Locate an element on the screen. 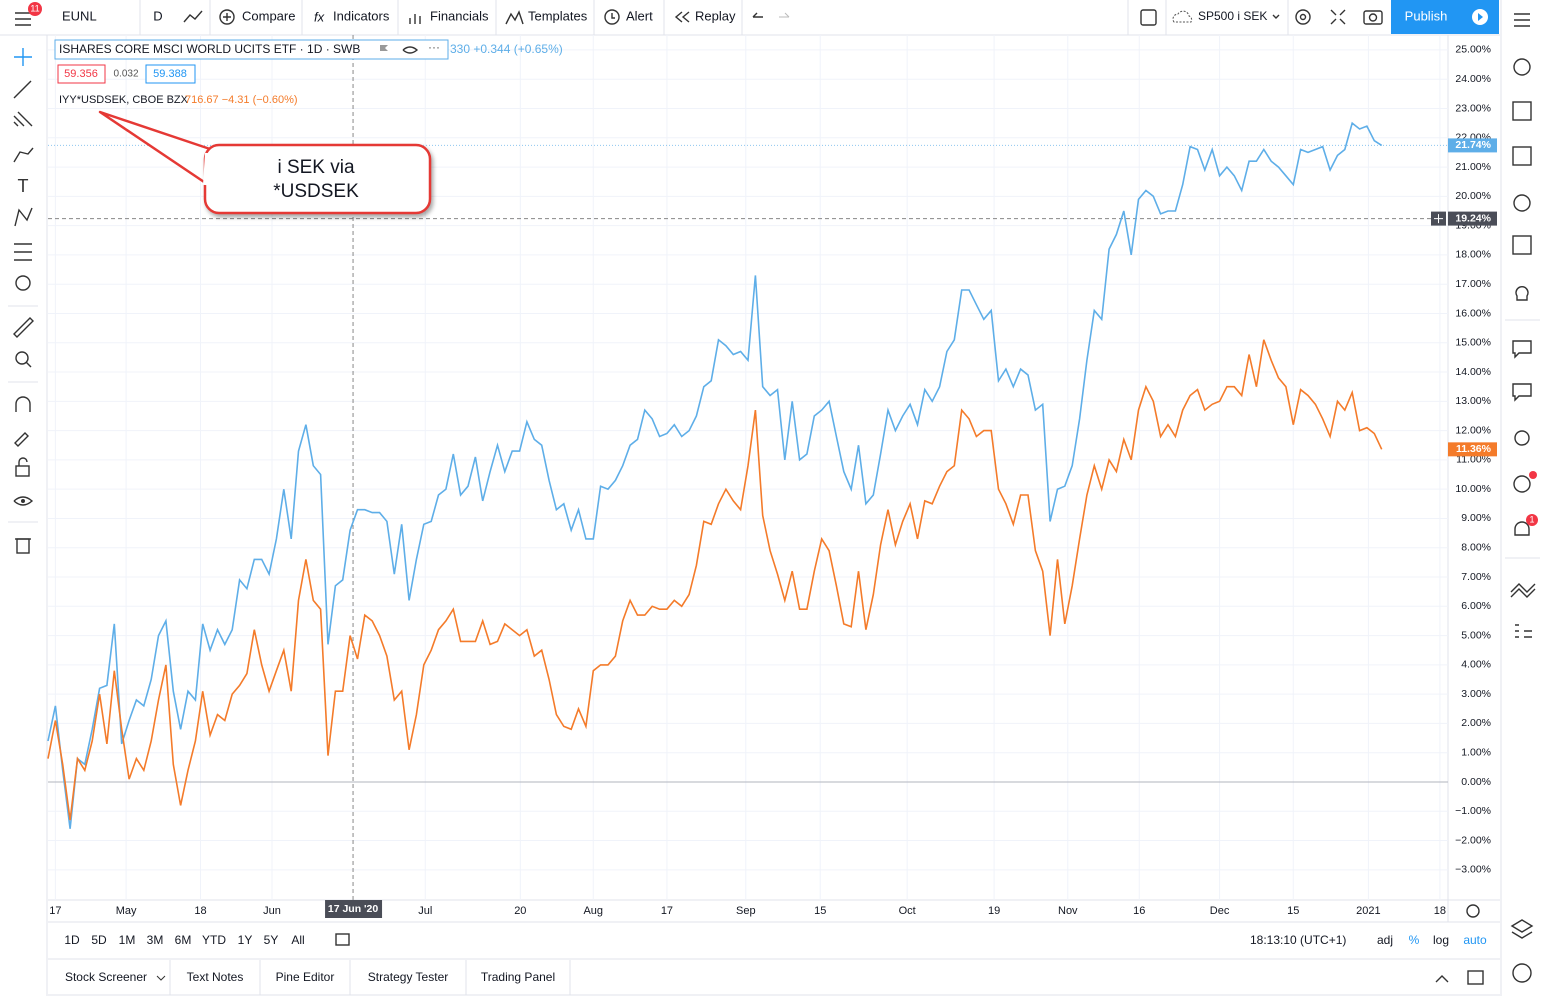 The height and width of the screenshot is (996, 1543). axis-settings is located at coordinates (1473, 911).